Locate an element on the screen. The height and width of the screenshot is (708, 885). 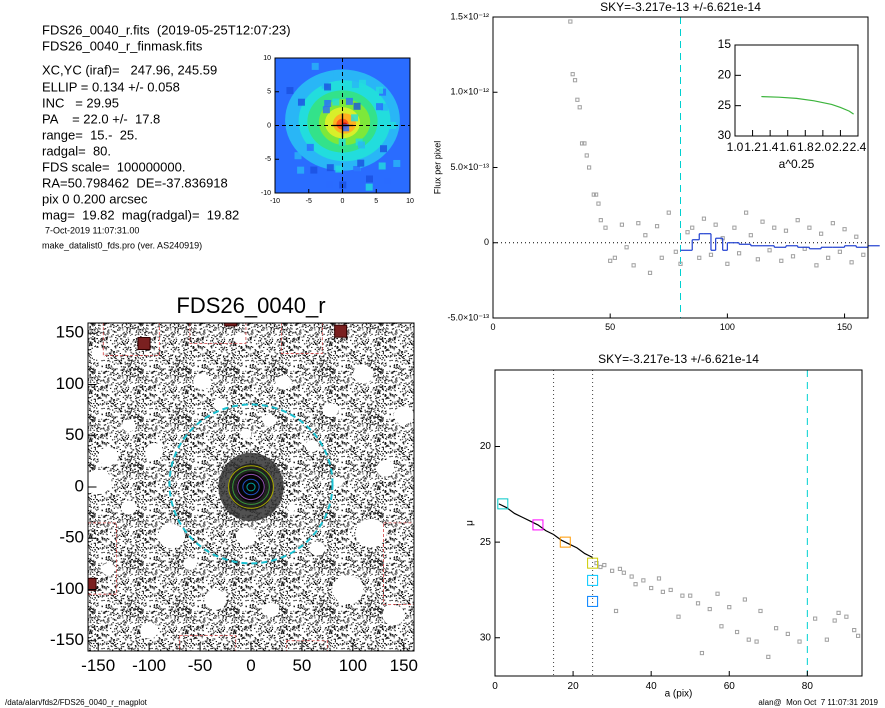
y-axis-label: Flux per pixel is located at coordinates (437, 168).